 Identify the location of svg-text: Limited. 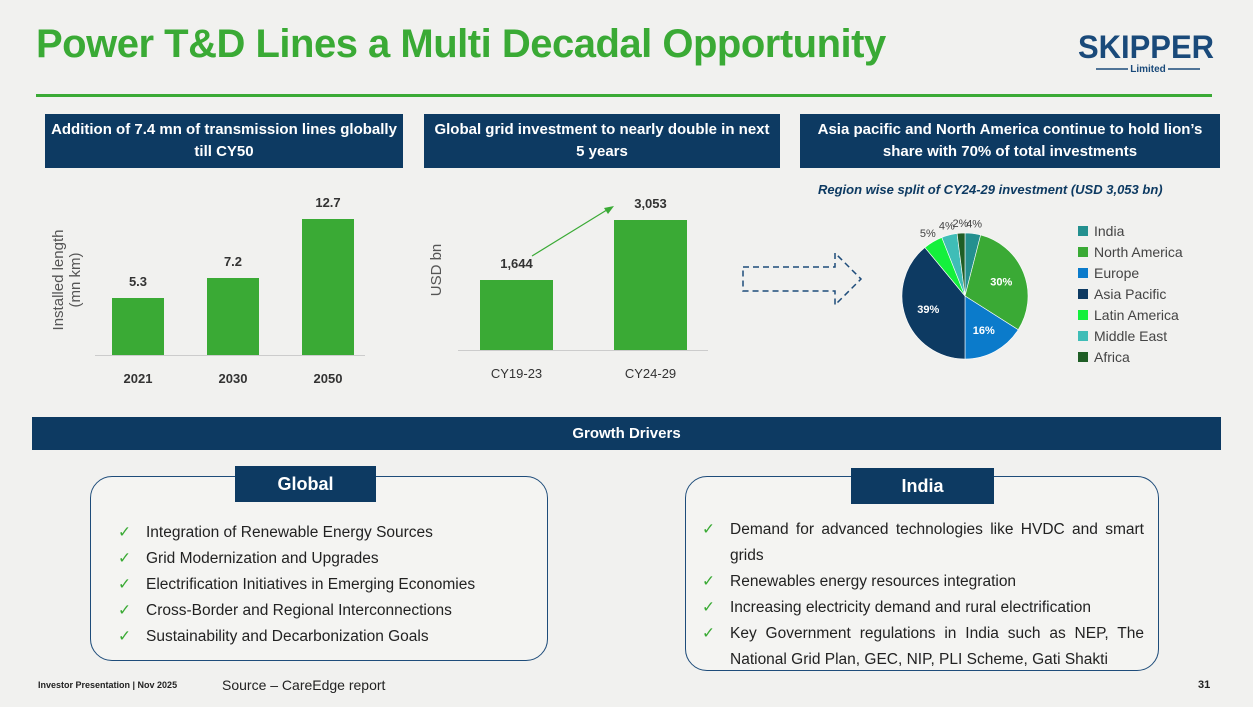
(1148, 69).